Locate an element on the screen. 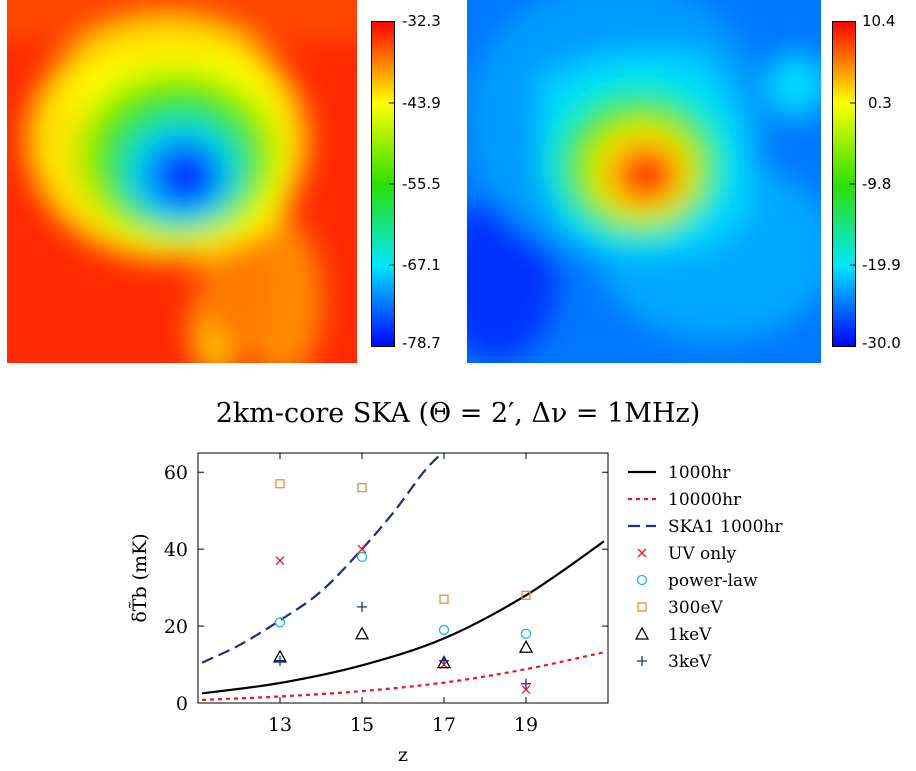 This screenshot has width=916, height=771. x-tick-label-1: 15 is located at coordinates (362, 725).